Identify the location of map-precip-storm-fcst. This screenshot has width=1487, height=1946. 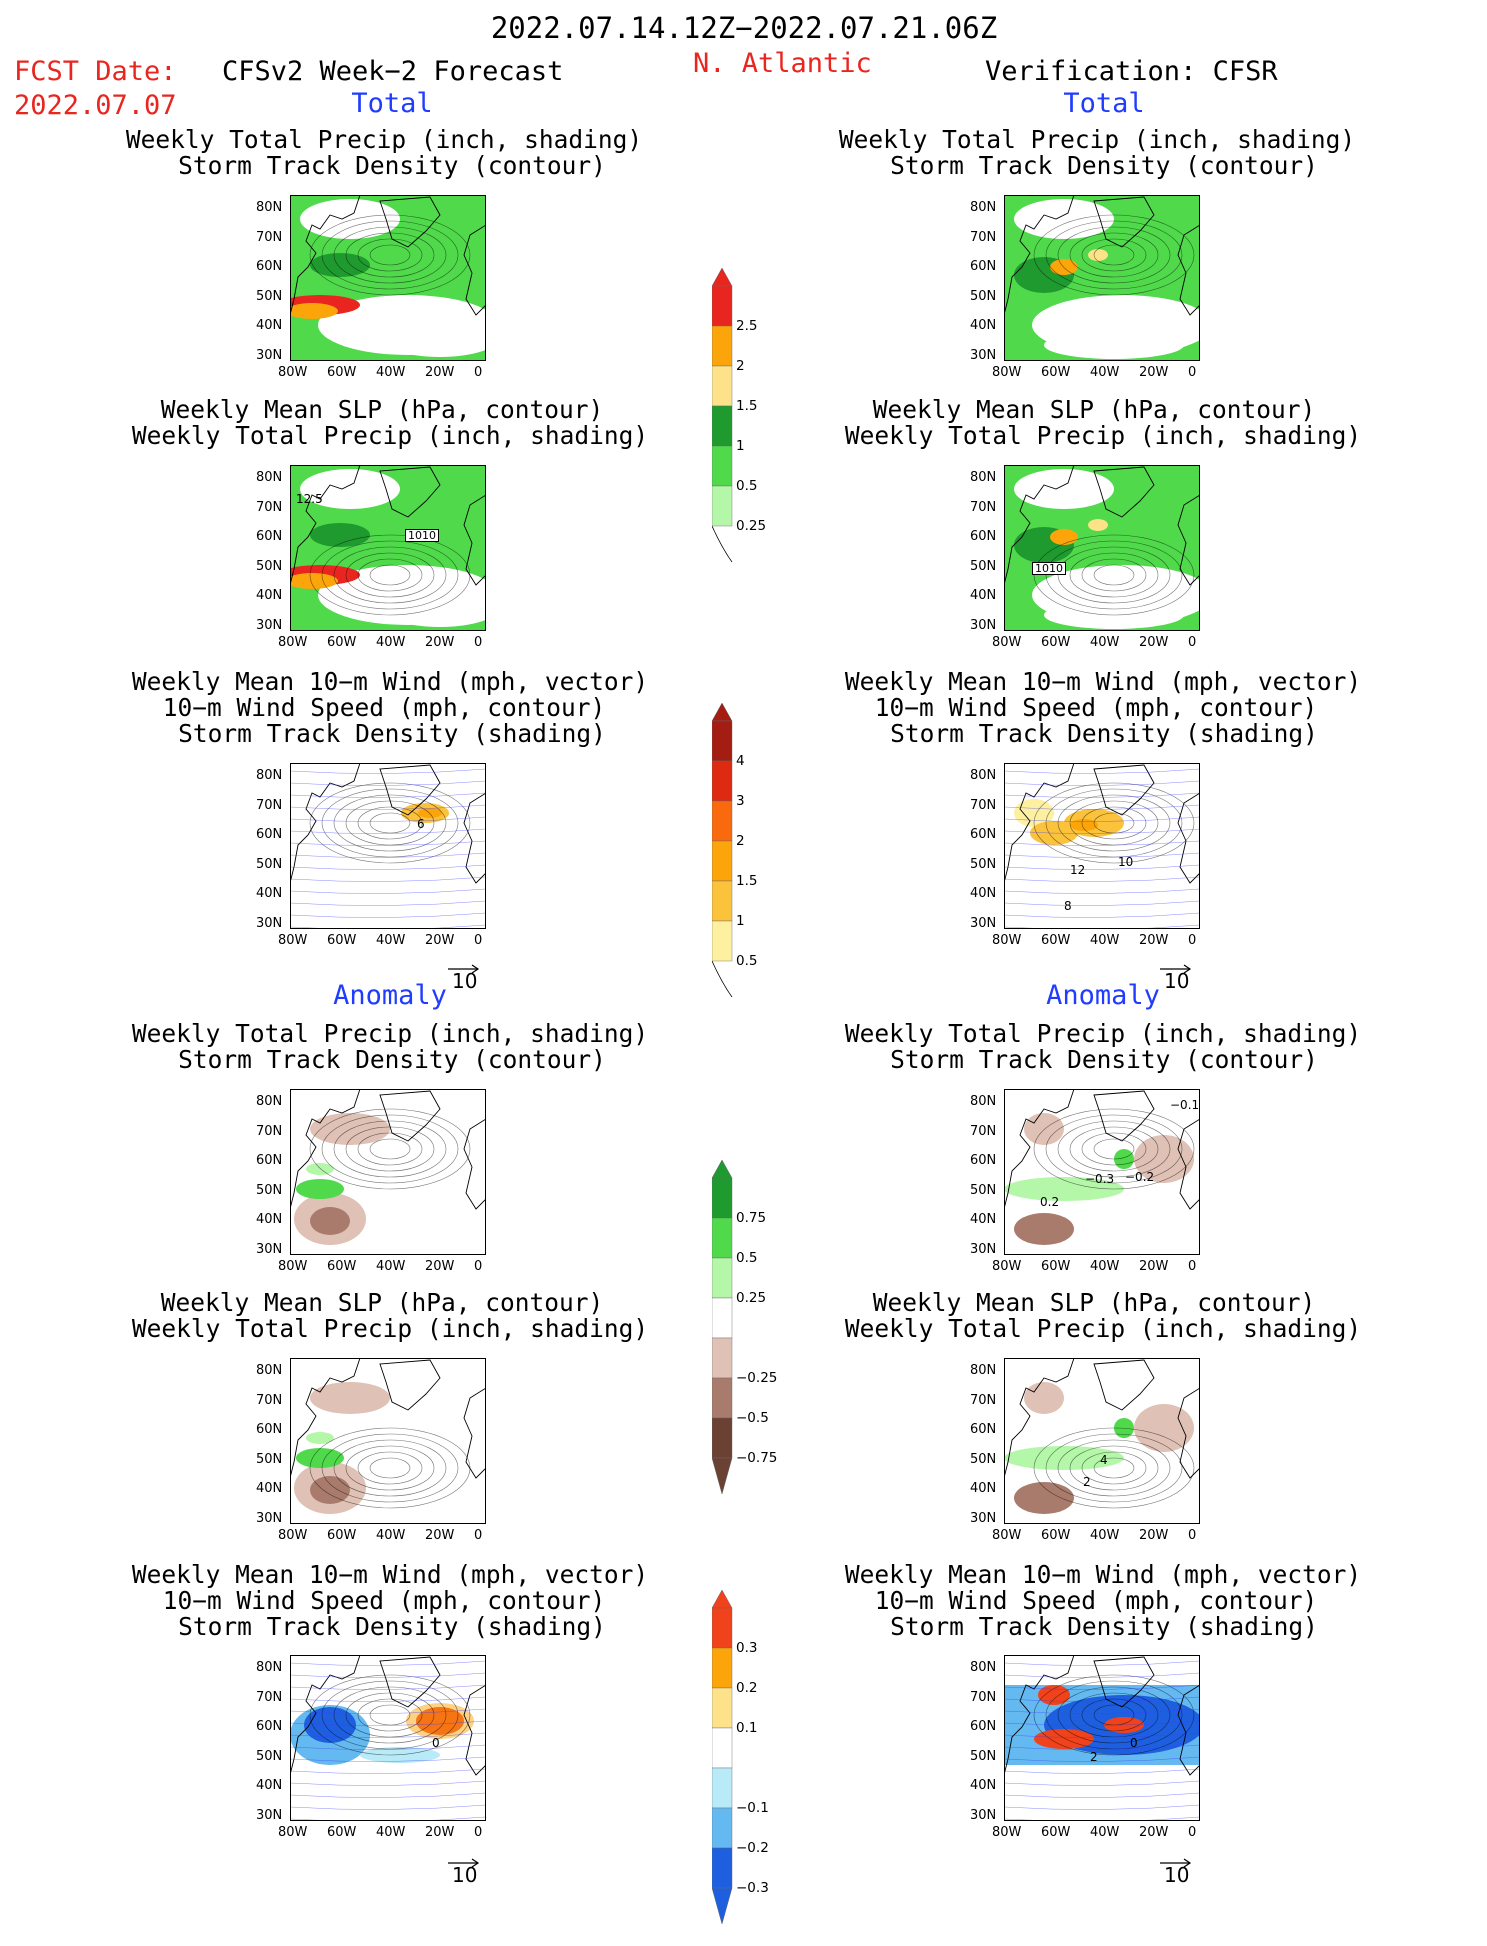
(388, 278).